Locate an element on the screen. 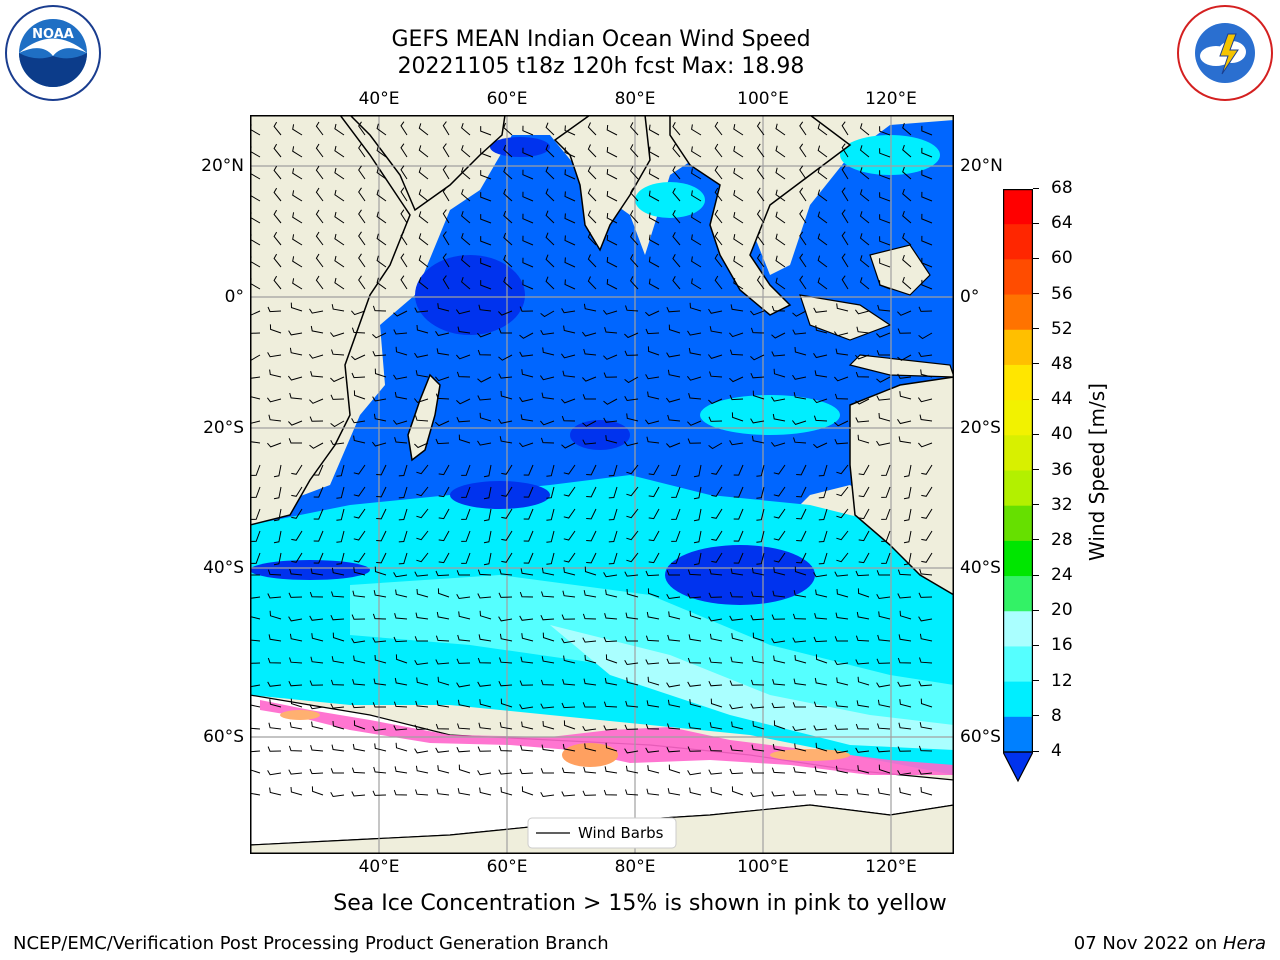 The height and width of the screenshot is (960, 1280). colorbar-tick: 36 is located at coordinates (1053, 470).